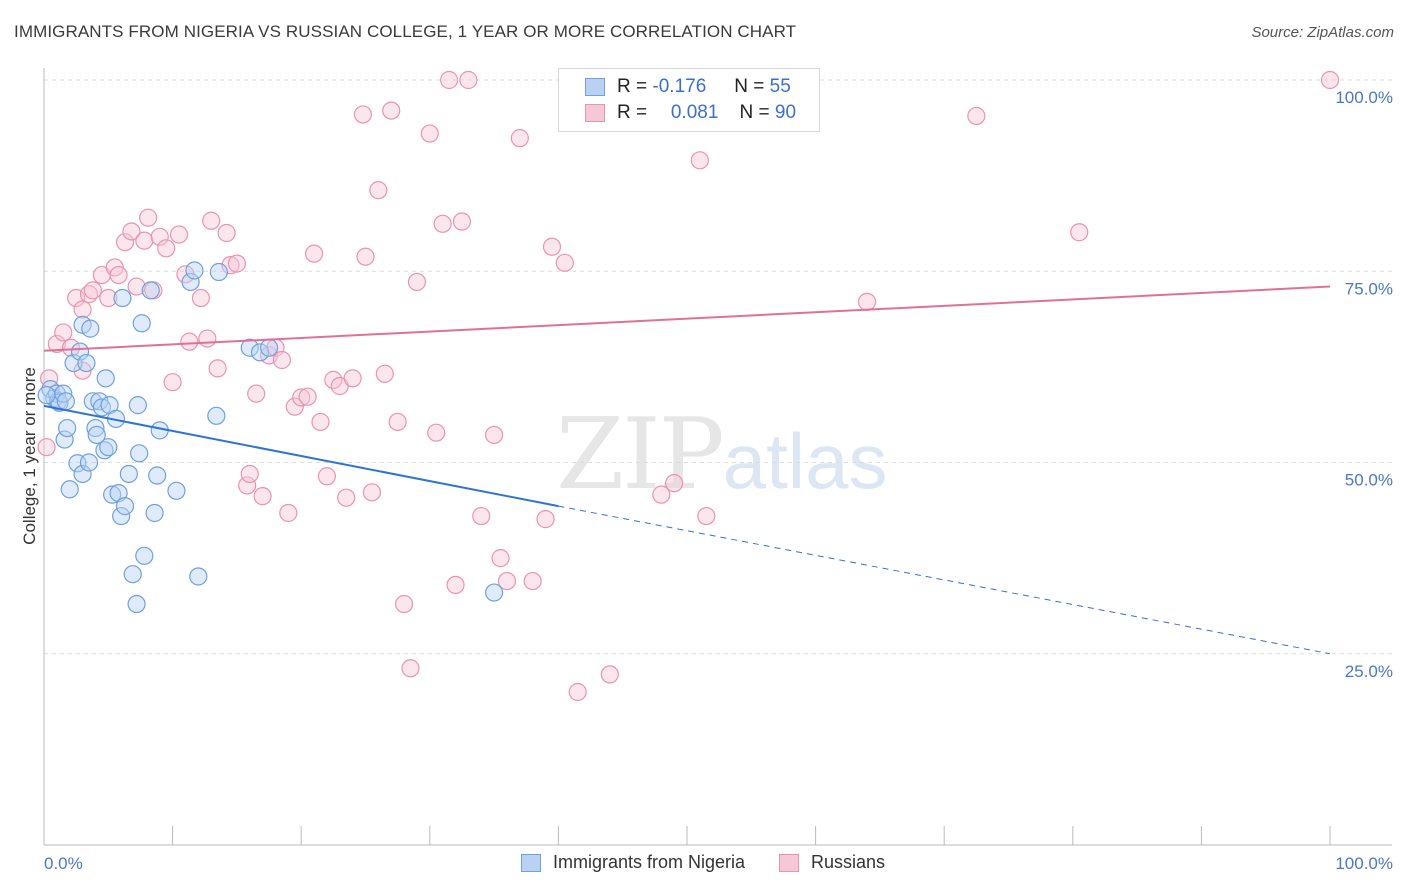 The image size is (1406, 892). I want to click on legend-stats: R = -0.176 N = 55 R = 0.081 N = 90, so click(689, 100).